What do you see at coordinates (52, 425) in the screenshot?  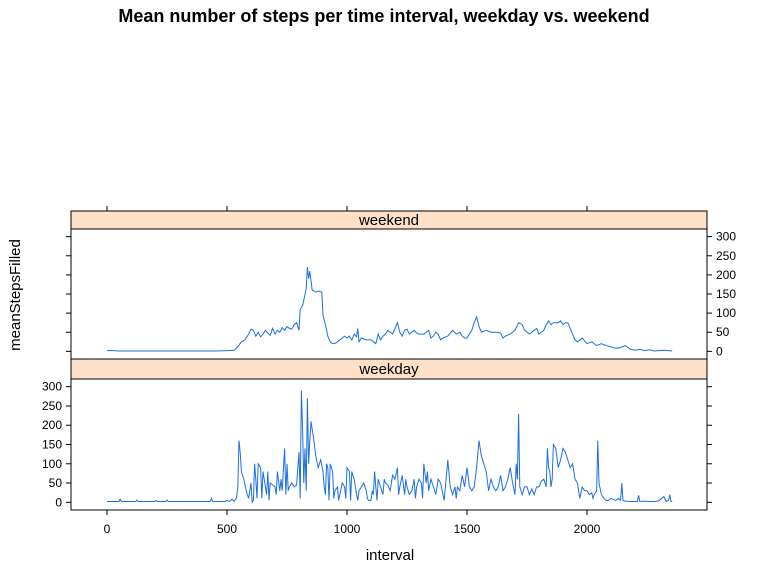 I see `y-tick-label-weekday-200: 200` at bounding box center [52, 425].